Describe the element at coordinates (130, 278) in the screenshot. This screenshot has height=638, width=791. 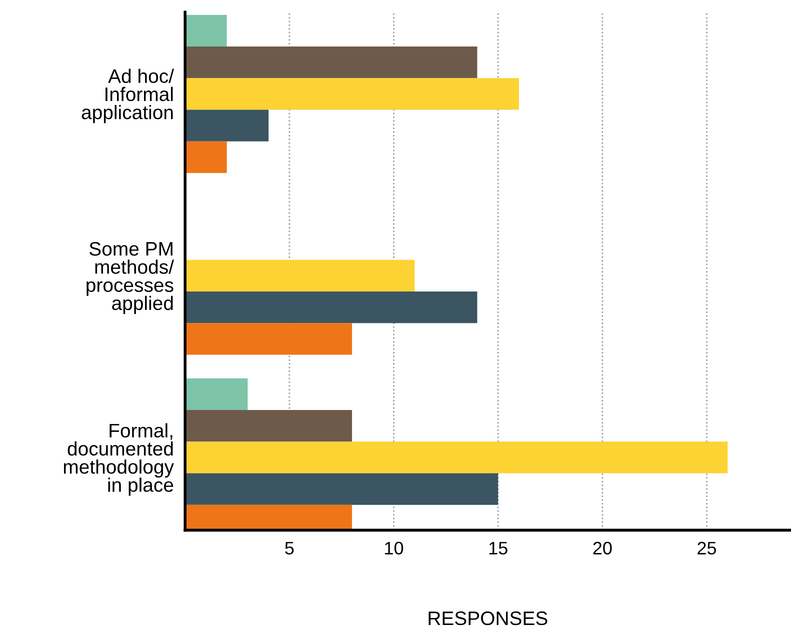
I see `y-tick-label: Some PM methods/ processes applied` at that location.